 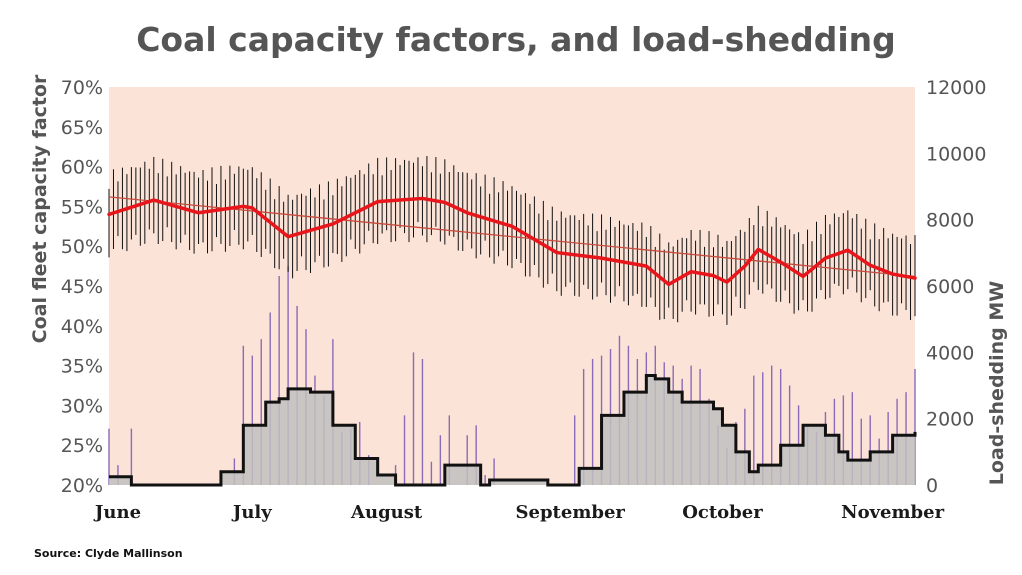 What do you see at coordinates (516, 39) in the screenshot?
I see `chart-title: Coal capacity factors, and load-shedding` at bounding box center [516, 39].